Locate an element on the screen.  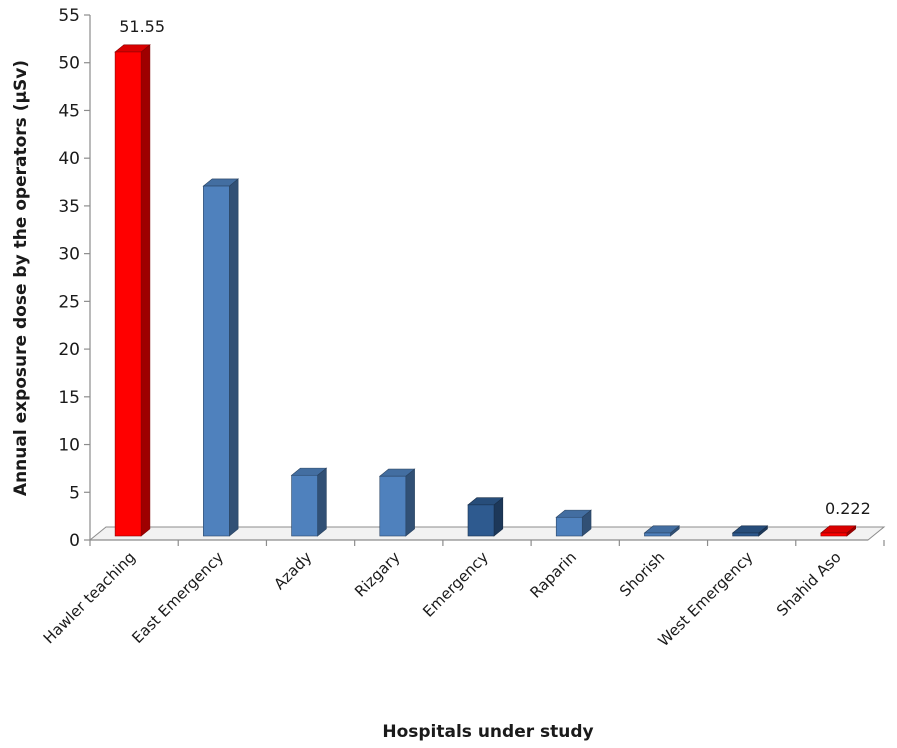
x-tick-label: Shahid Aso is located at coordinates (809, 584).